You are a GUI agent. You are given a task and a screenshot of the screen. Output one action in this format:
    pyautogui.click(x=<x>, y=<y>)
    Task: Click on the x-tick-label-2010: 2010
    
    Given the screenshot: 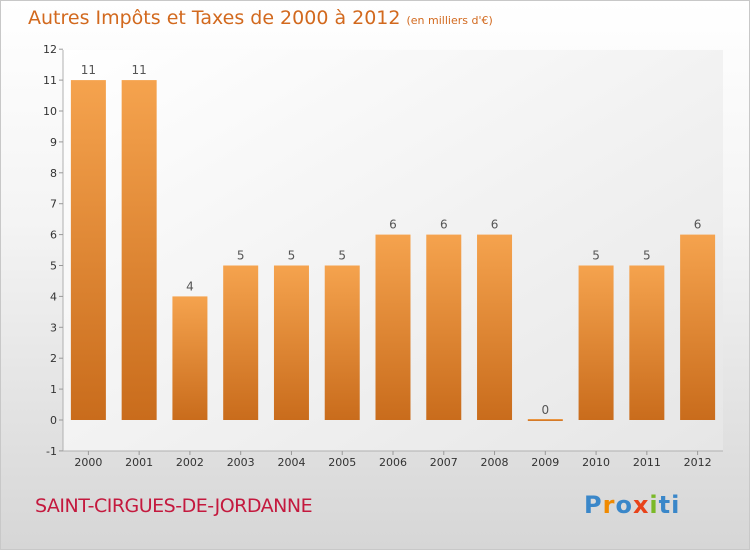 What is the action you would take?
    pyautogui.click(x=596, y=462)
    